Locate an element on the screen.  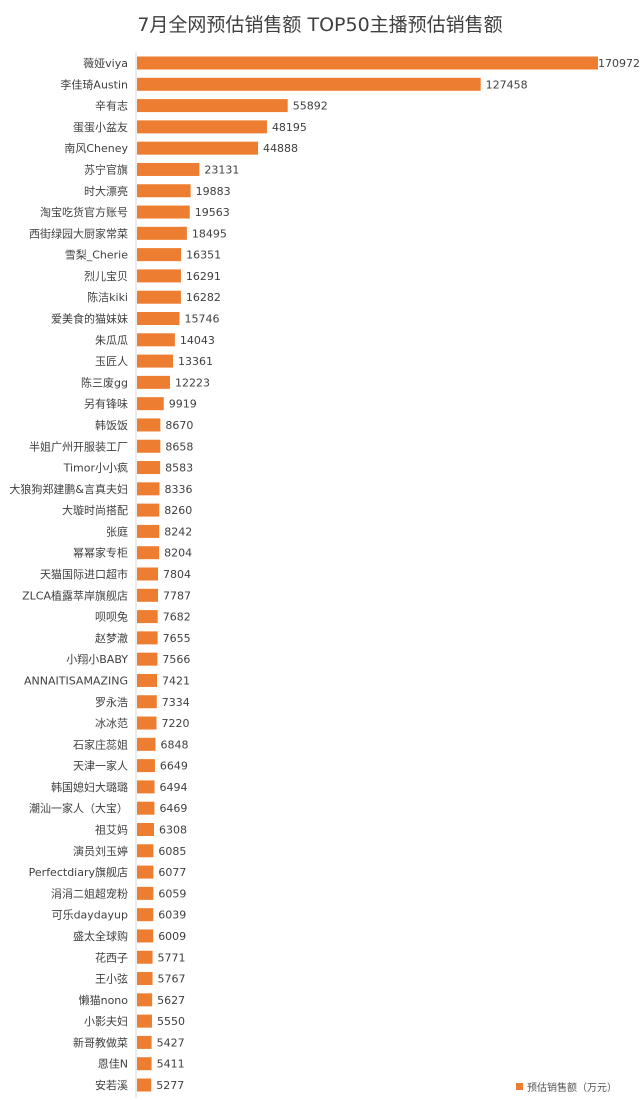
data-label: 7682 is located at coordinates (177, 617).